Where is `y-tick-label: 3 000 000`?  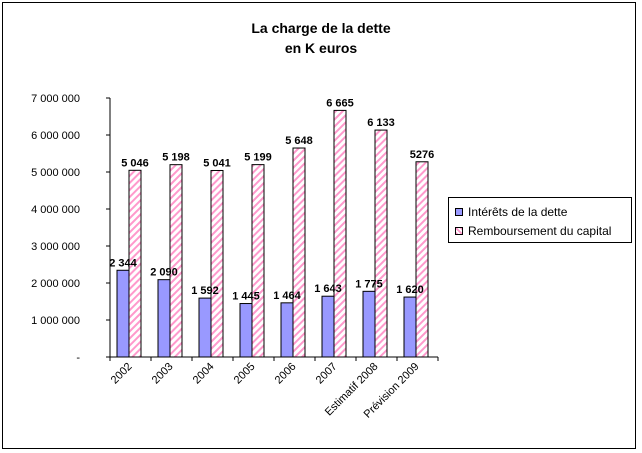 y-tick-label: 3 000 000 is located at coordinates (55, 247).